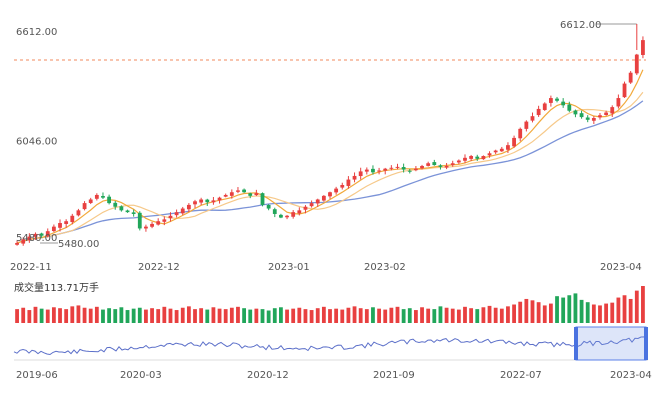  Describe the element at coordinates (576, 343) in the screenshot. I see `navigator-left-handle` at that location.